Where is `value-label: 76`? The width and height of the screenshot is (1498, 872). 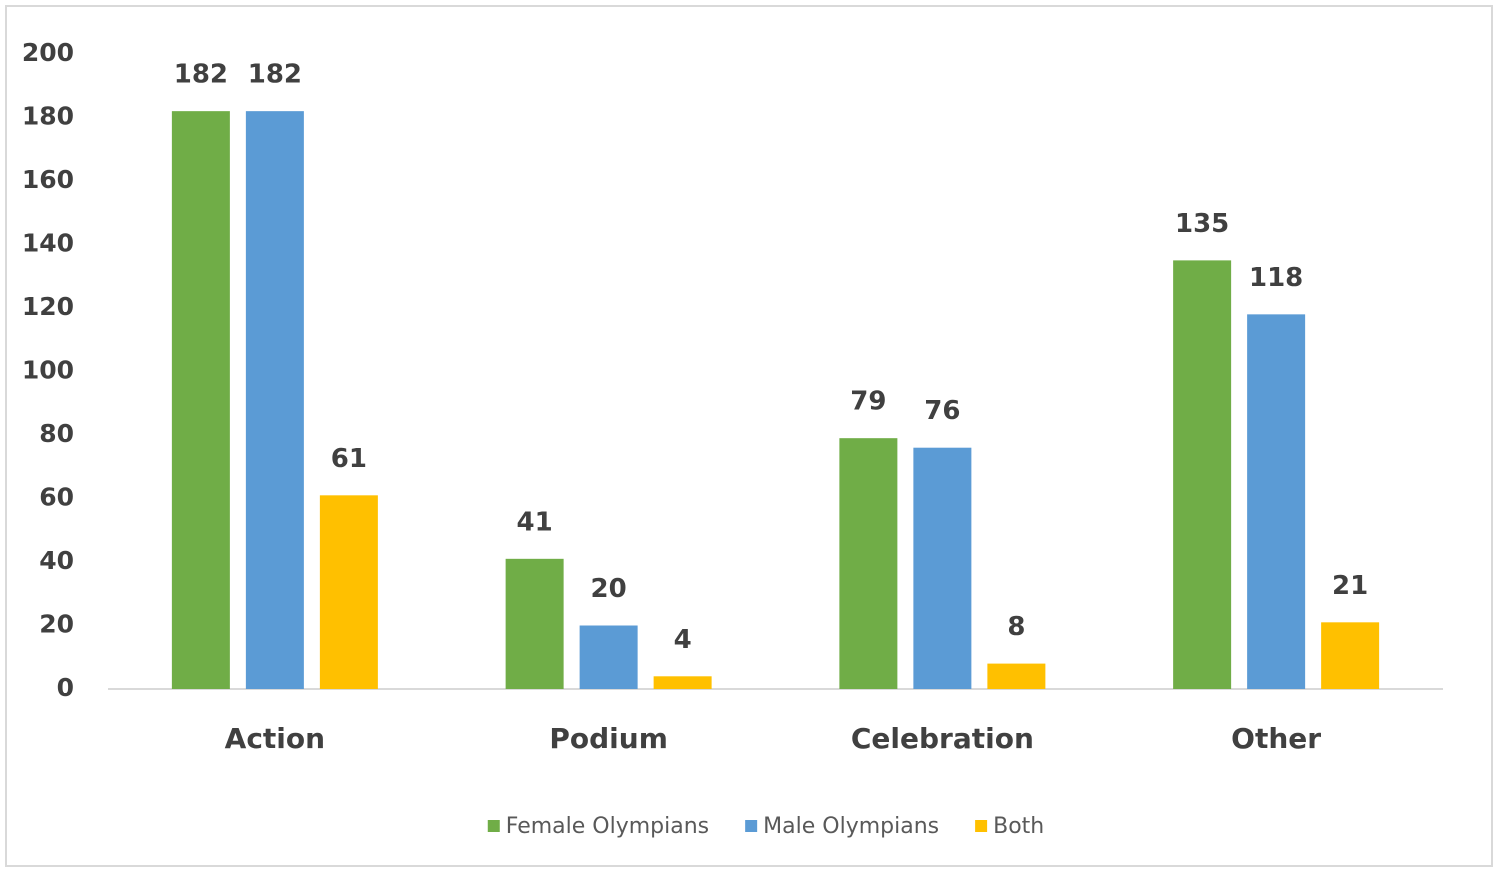
value-label: 76 is located at coordinates (942, 411).